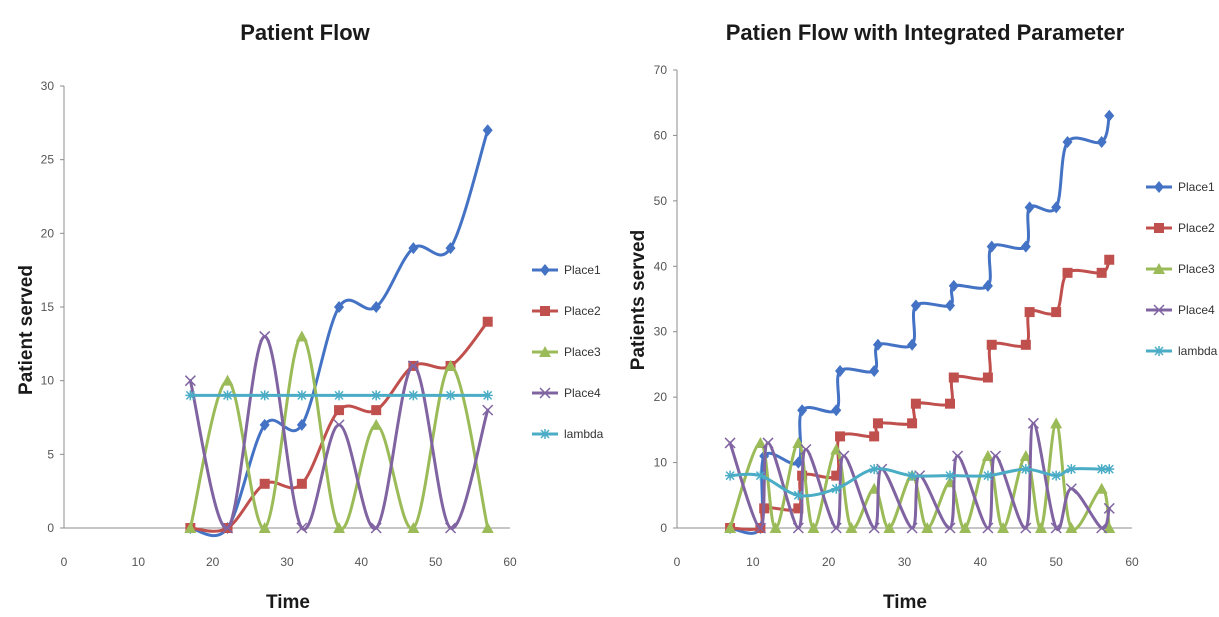 The width and height of the screenshot is (1219, 617). I want to click on right-chart-y-tick-label: 40, so click(661, 266).